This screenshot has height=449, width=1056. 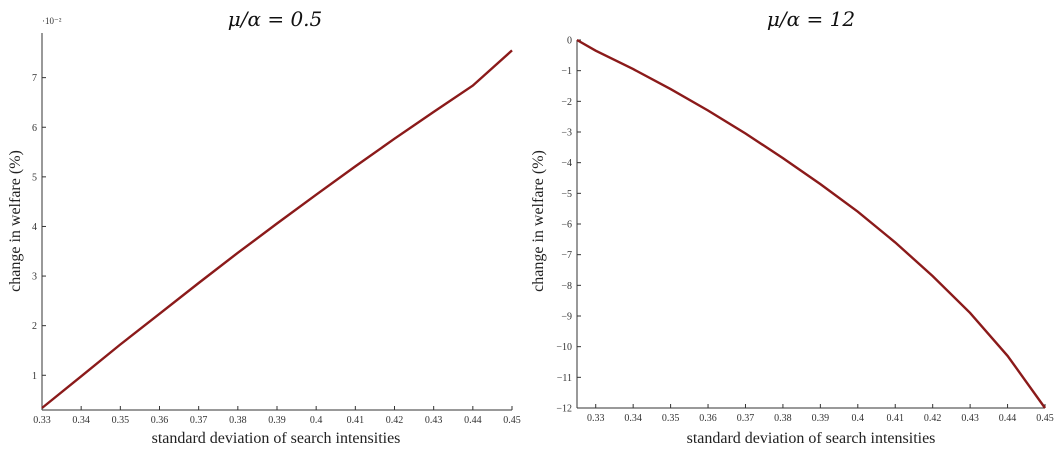 What do you see at coordinates (564, 409) in the screenshot?
I see `right-y-tick-label: −12` at bounding box center [564, 409].